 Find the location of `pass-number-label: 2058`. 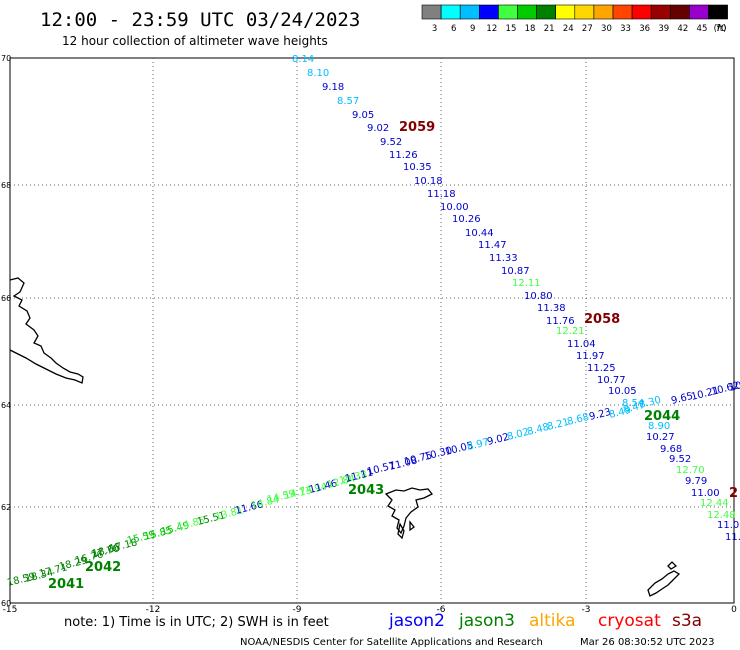

pass-number-label: 2058 is located at coordinates (602, 319).